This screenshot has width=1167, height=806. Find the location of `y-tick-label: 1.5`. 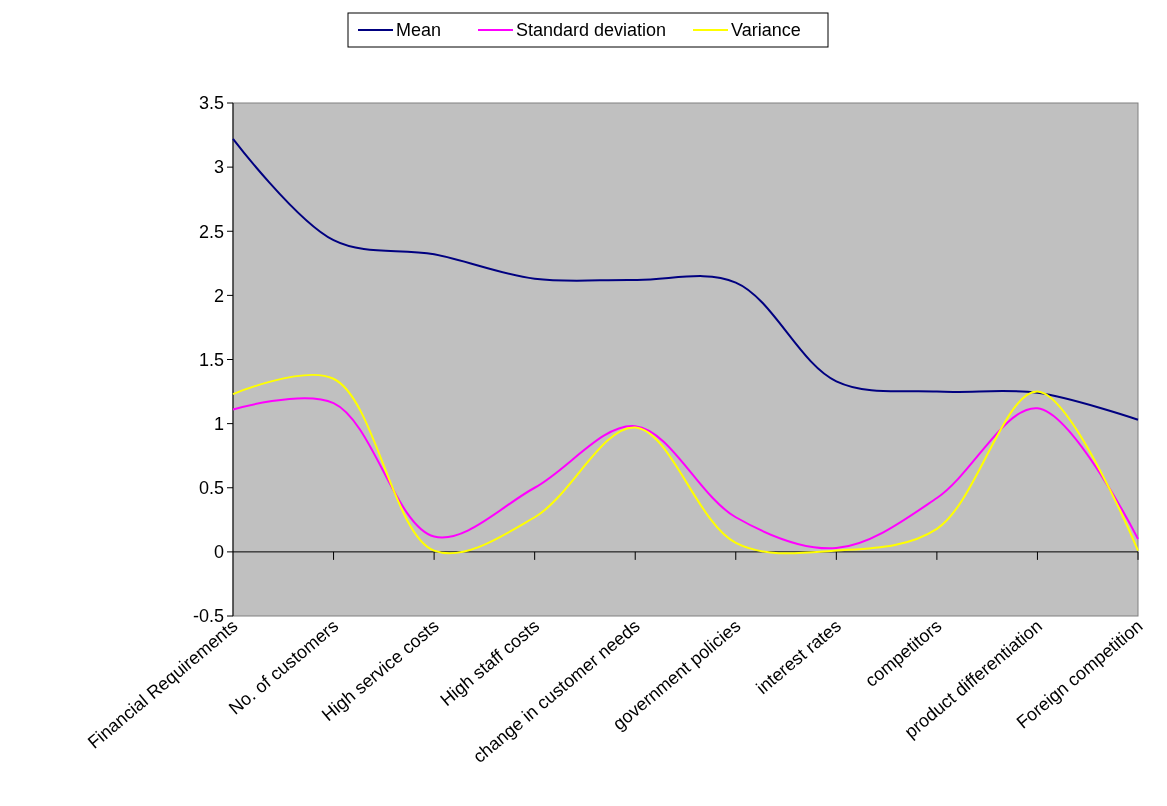

y-tick-label: 1.5 is located at coordinates (211, 359).